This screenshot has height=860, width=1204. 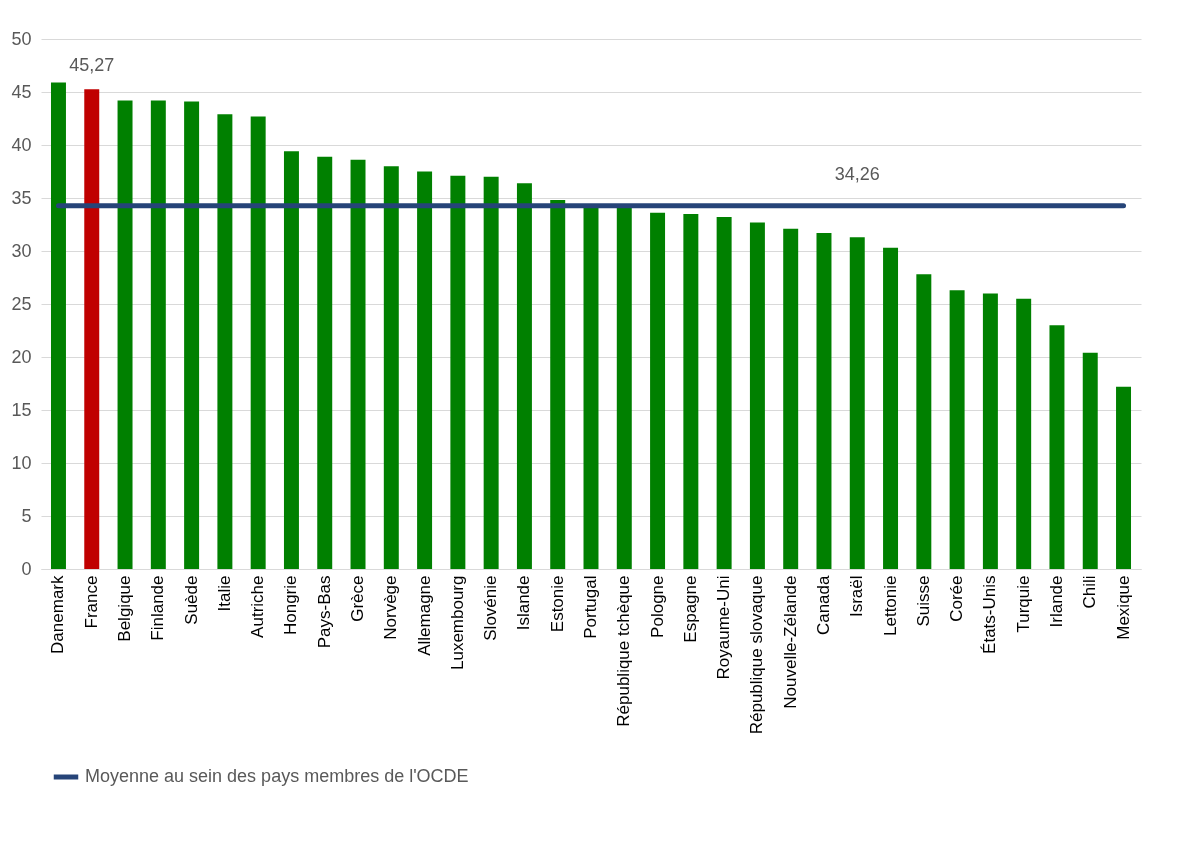 What do you see at coordinates (690, 609) in the screenshot?
I see `x-tick-label: Espagne` at bounding box center [690, 609].